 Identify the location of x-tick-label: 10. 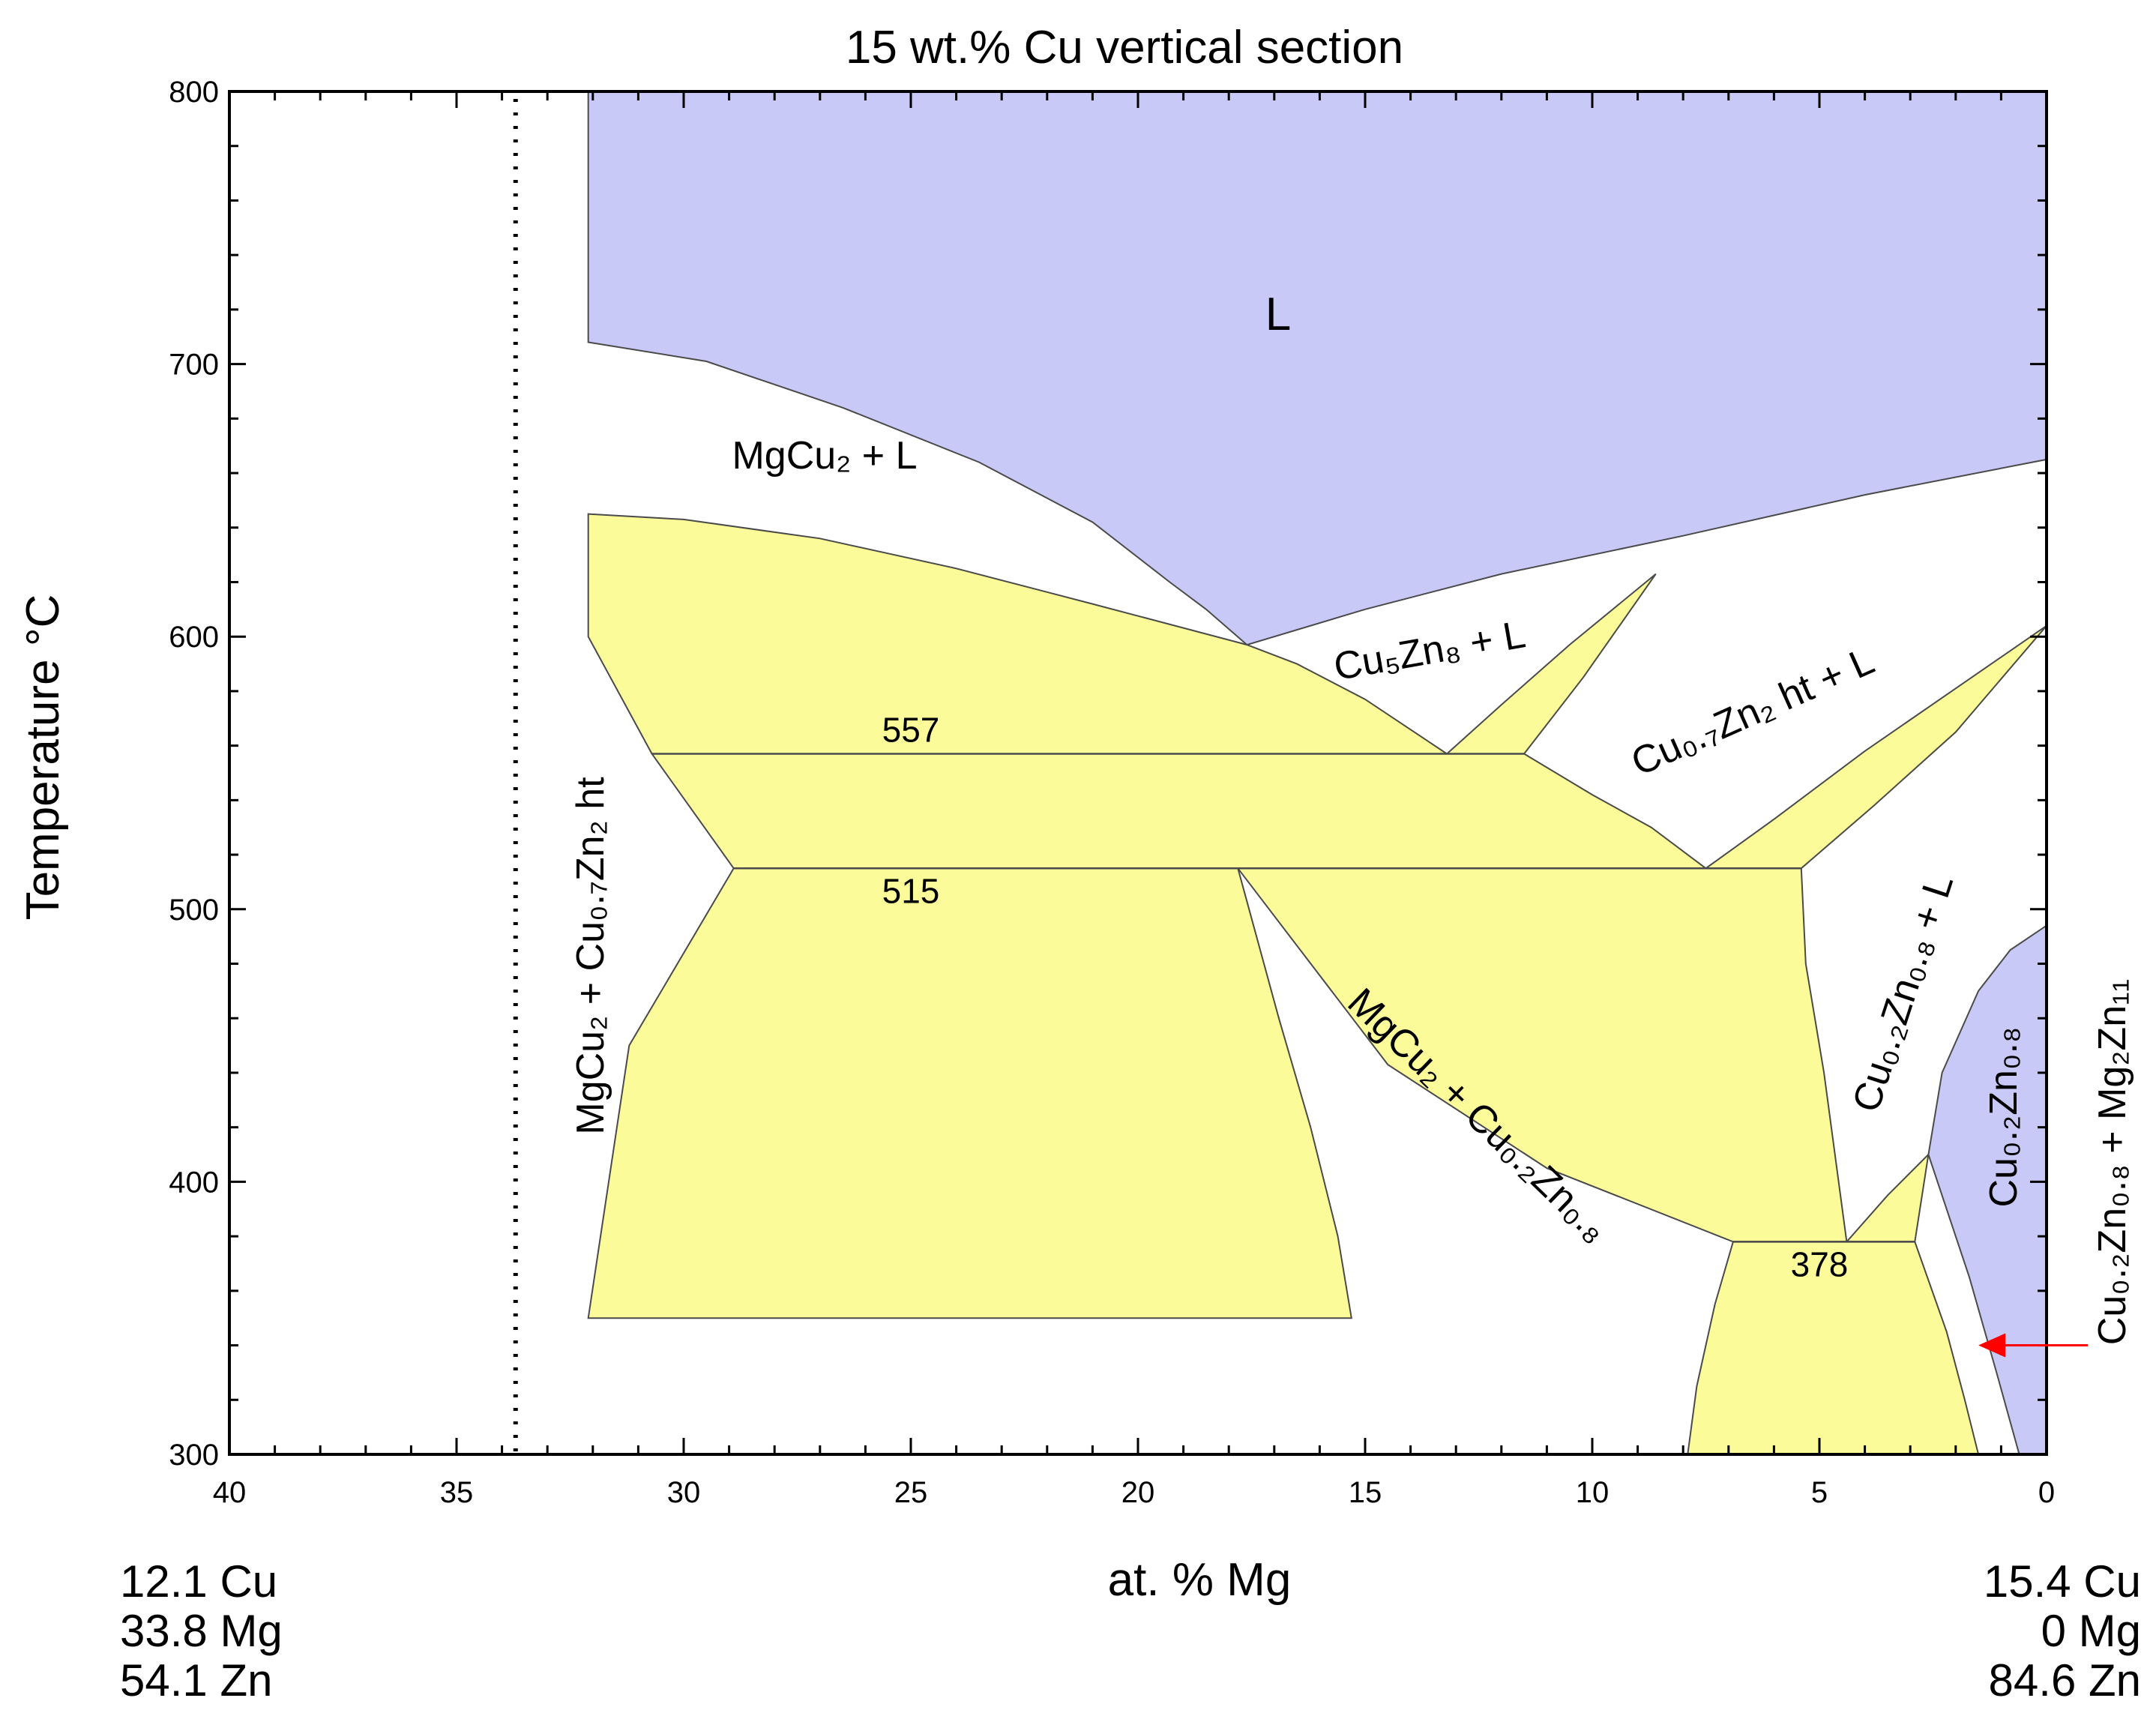
(1593, 1492).